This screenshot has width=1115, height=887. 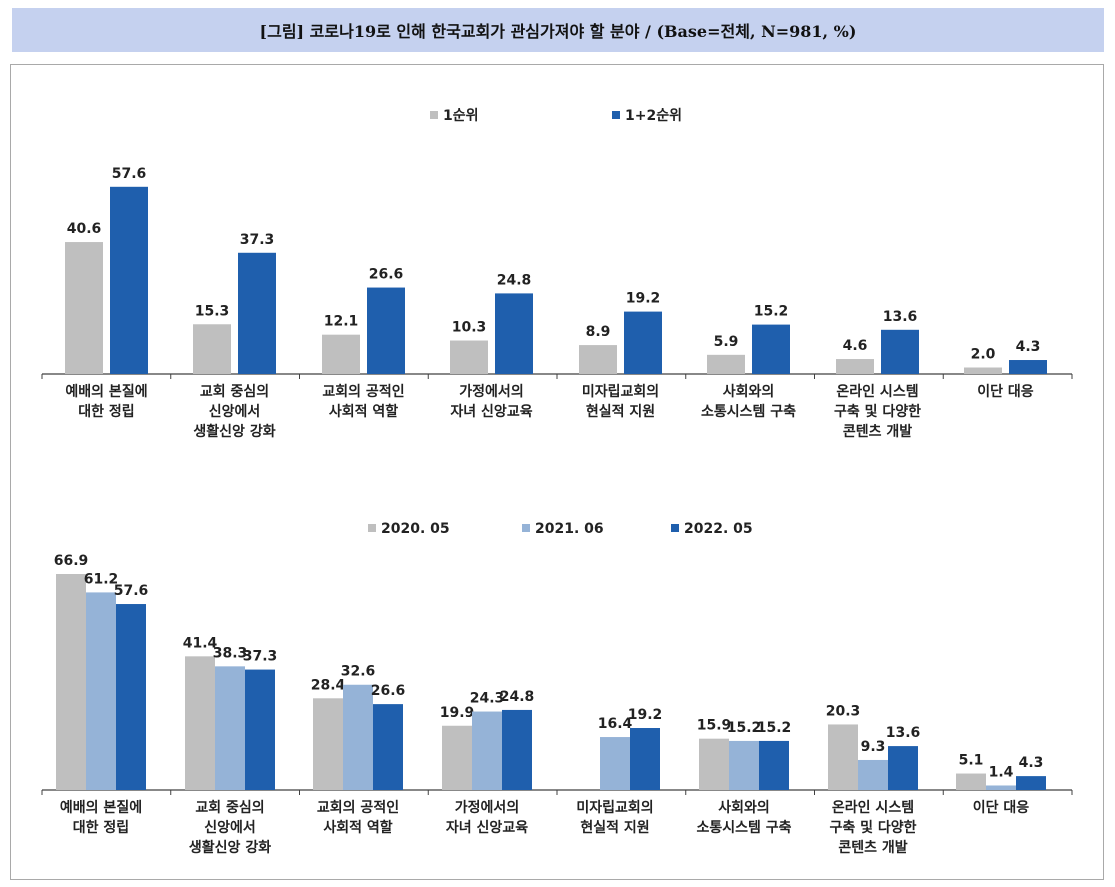 I want to click on chart1-category-label: 현실적 지원, so click(x=620, y=411).